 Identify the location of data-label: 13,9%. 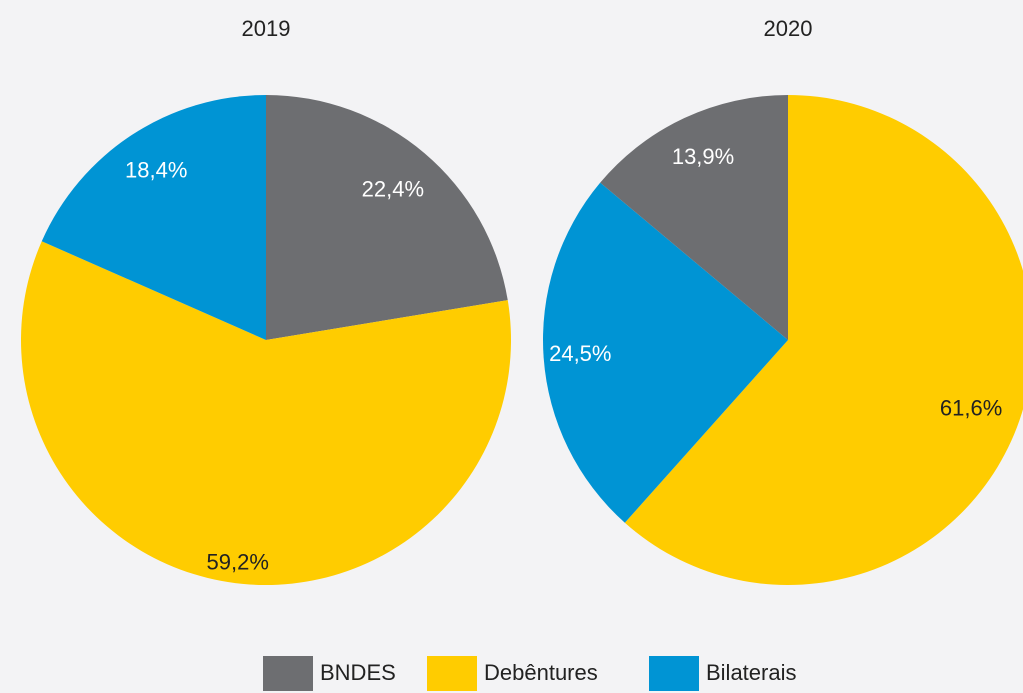
(703, 156).